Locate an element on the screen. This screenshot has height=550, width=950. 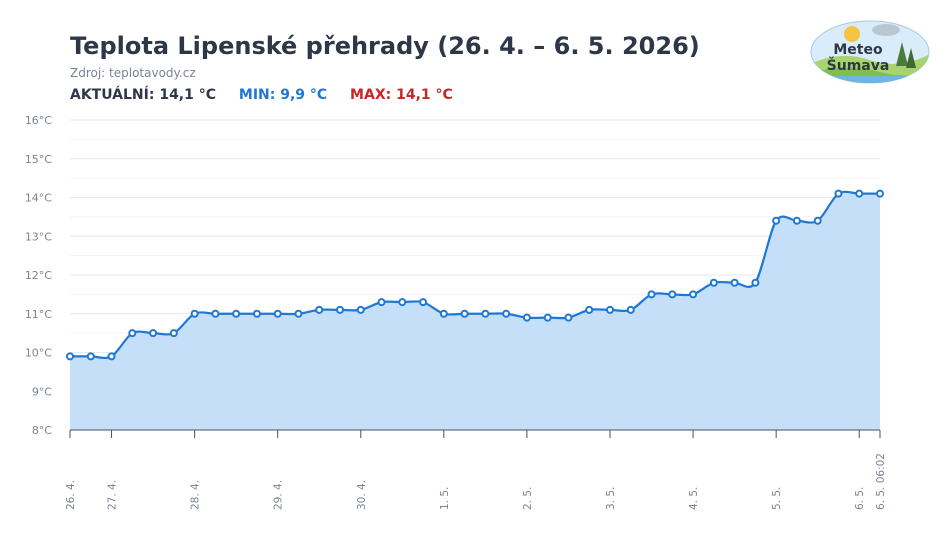
y-tick-label: 14°C is located at coordinates (38, 198).